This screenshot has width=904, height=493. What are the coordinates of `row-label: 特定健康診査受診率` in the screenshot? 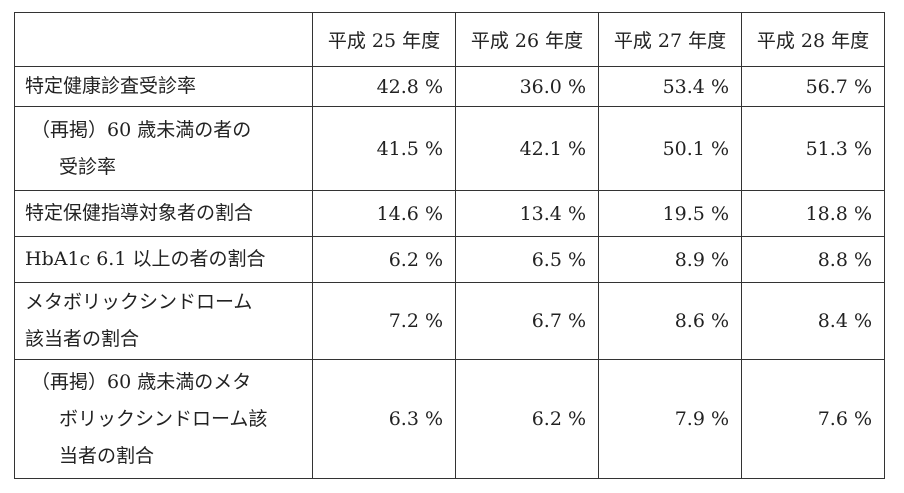 It's located at (163, 86).